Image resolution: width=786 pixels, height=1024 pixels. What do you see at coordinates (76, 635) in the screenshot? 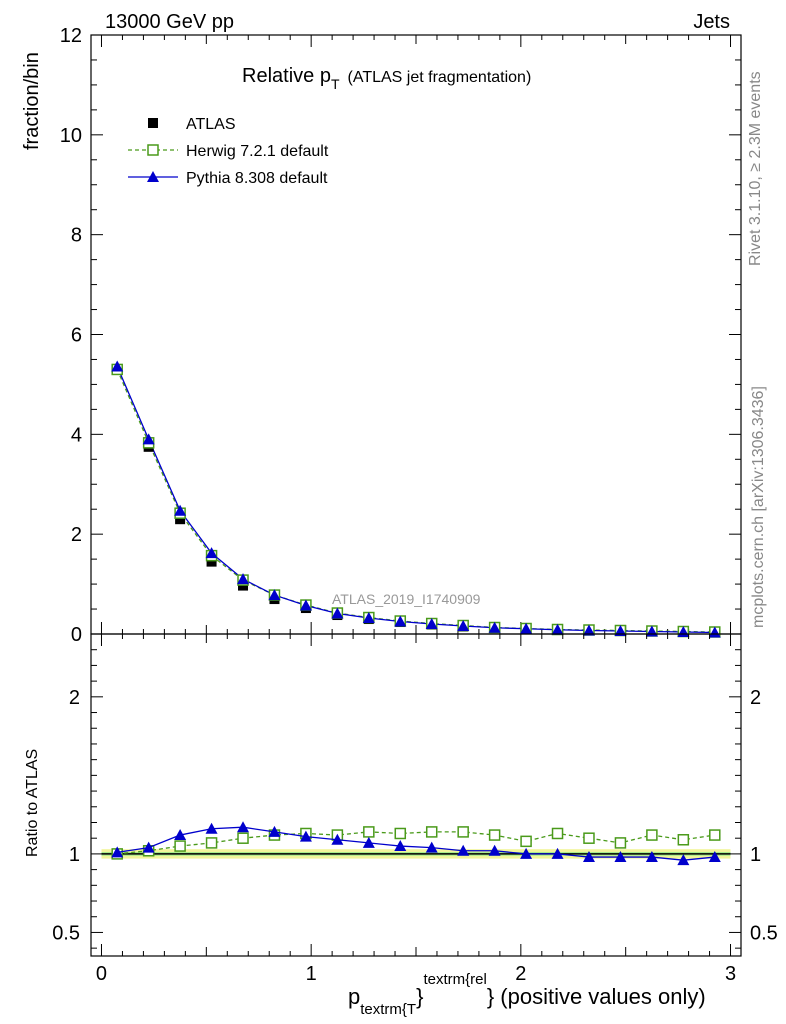
I see `y-tick-label: 0` at bounding box center [76, 635].